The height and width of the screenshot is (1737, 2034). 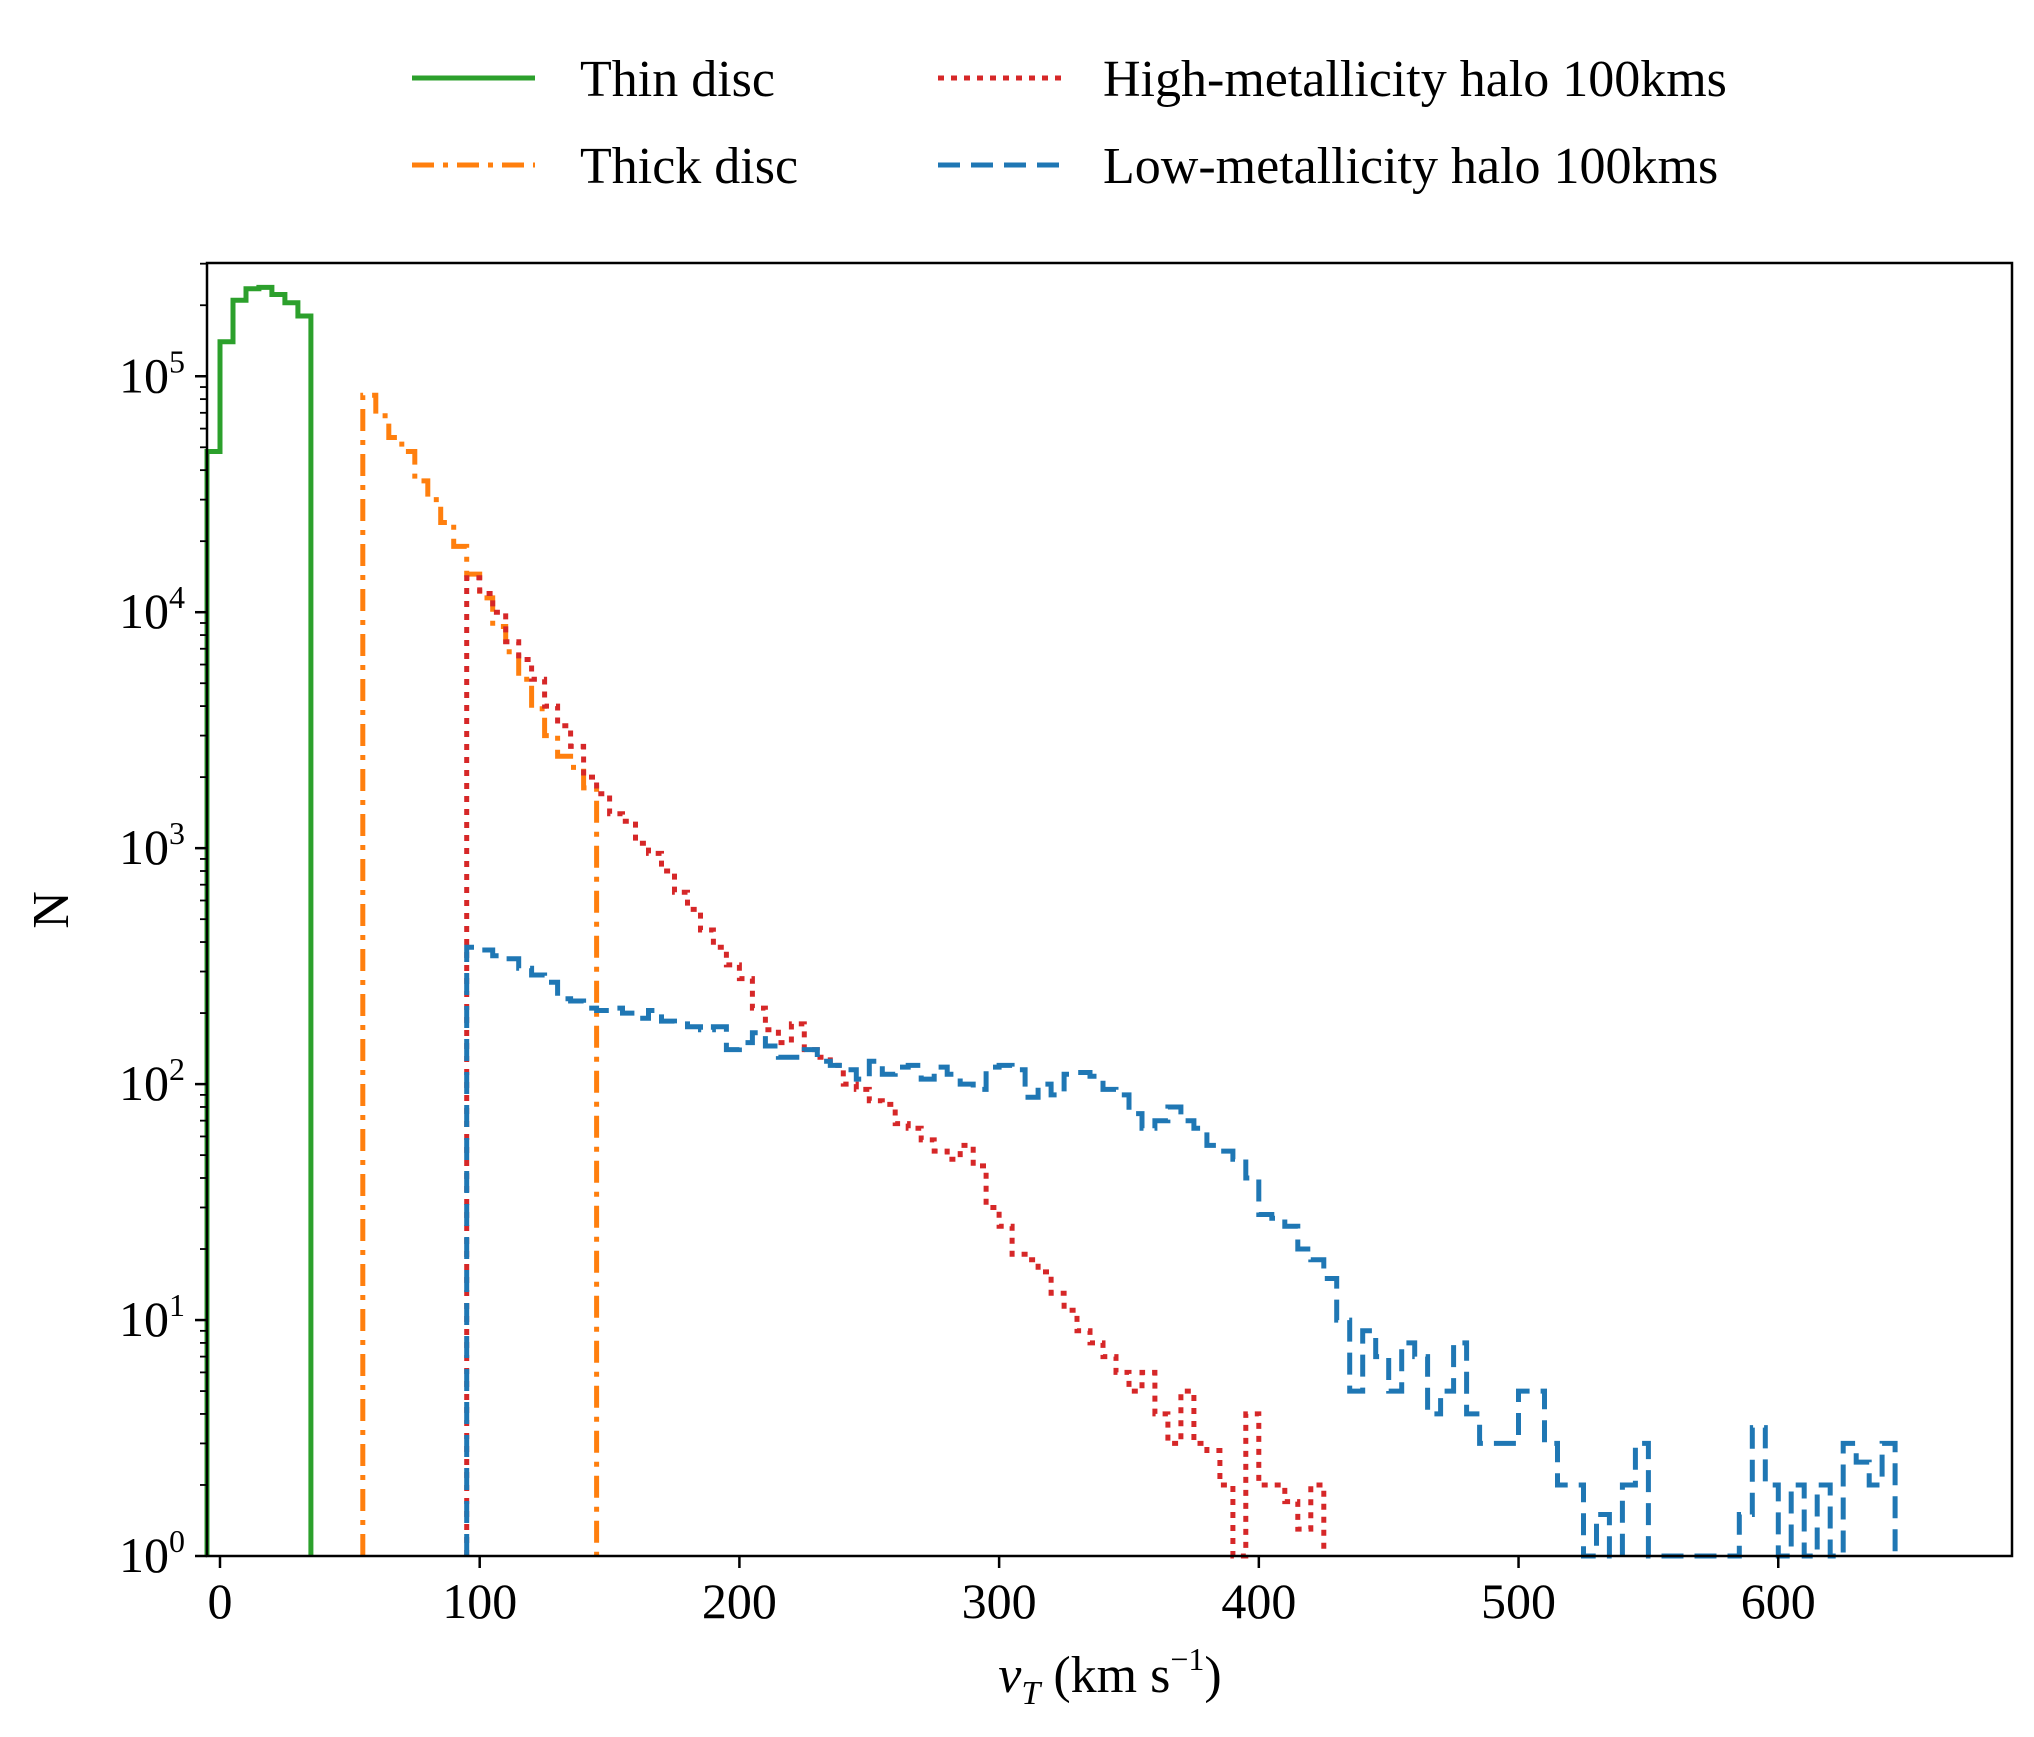 What do you see at coordinates (1010, 1675) in the screenshot?
I see `x-axis-label-symbol: v` at bounding box center [1010, 1675].